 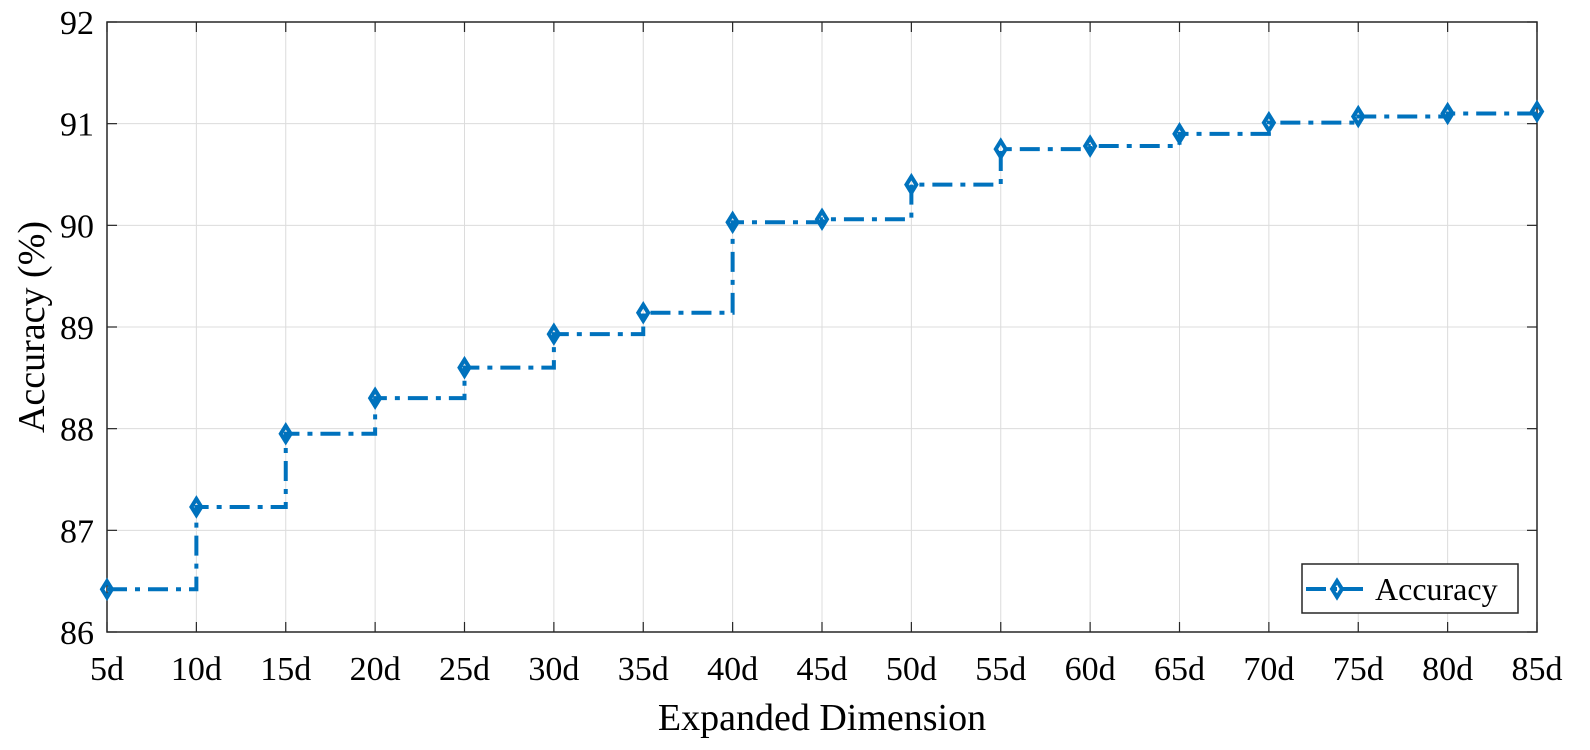 I want to click on x-tick-label: 35d, so click(x=643, y=669).